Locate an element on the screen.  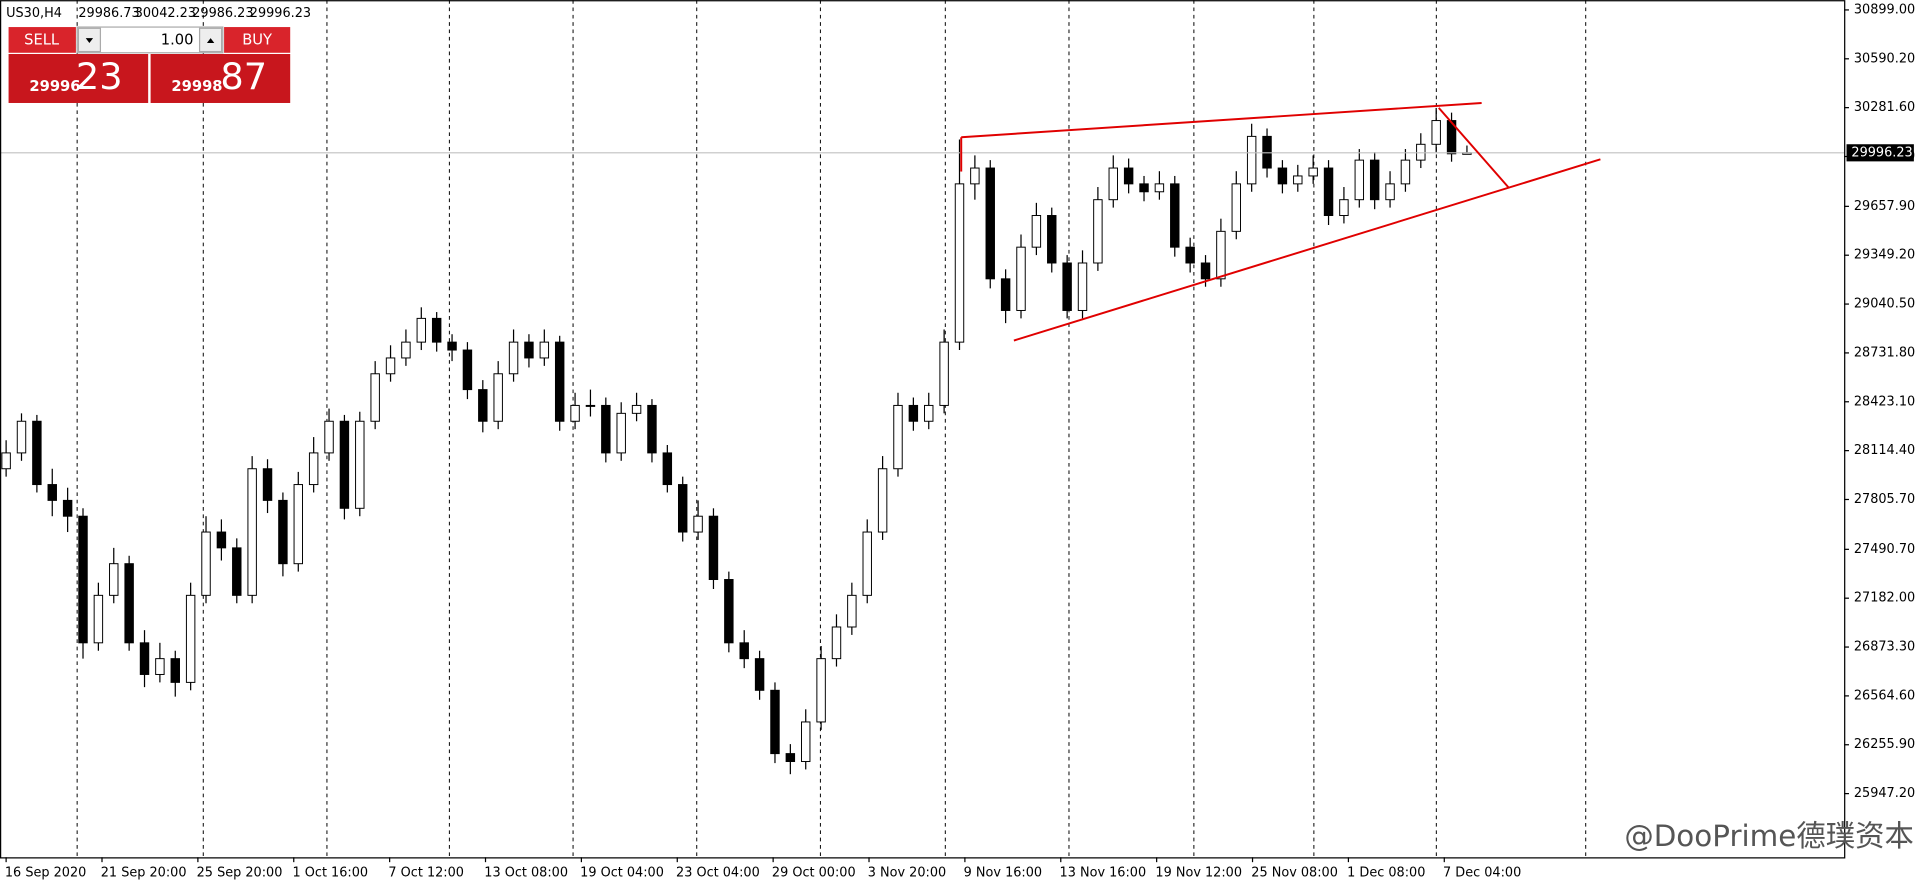
buy-price-box is located at coordinates (220, 78).